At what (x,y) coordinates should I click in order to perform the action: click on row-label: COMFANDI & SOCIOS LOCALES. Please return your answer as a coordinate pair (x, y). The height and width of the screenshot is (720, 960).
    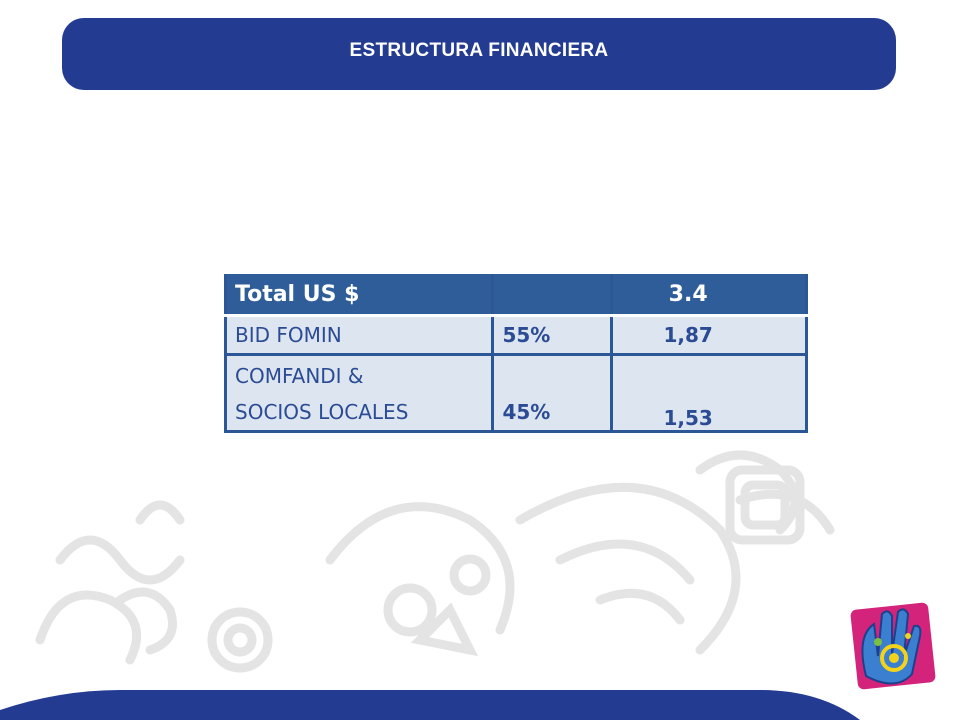
    Looking at the image, I should click on (359, 393).